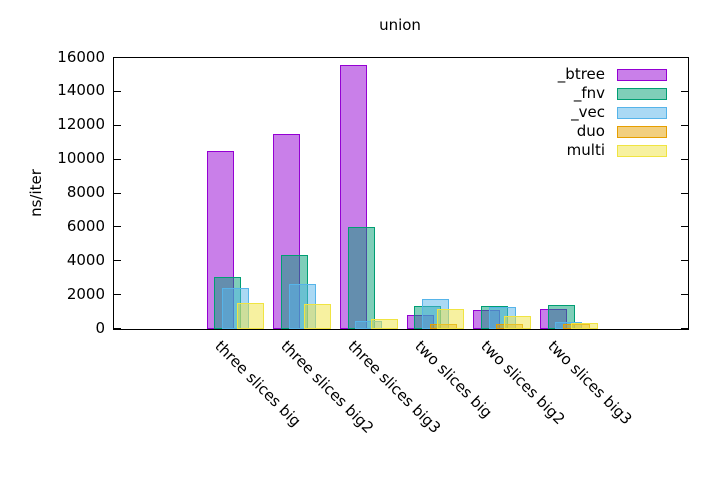 This screenshot has height=480, width=720. Describe the element at coordinates (81, 158) in the screenshot. I see `y-tick-label: 10000` at that location.